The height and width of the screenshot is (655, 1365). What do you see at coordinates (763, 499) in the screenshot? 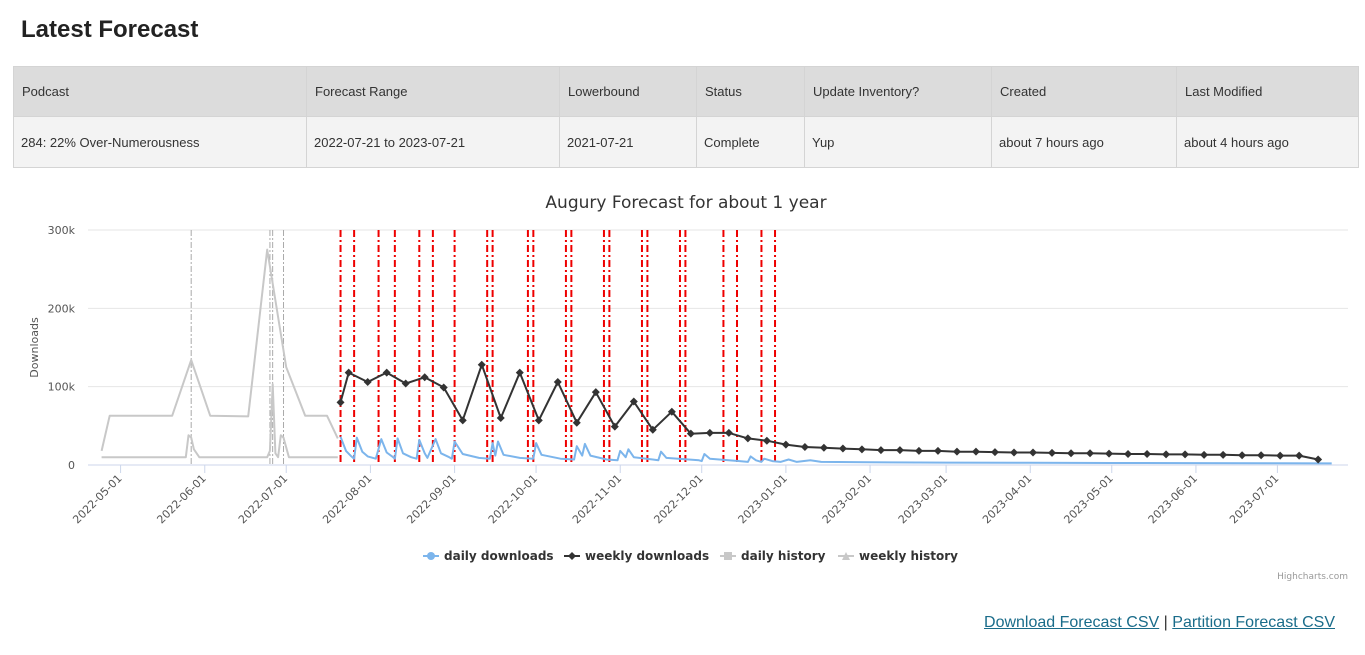
I see `x-tick-label: 2023-01-01` at bounding box center [763, 499].